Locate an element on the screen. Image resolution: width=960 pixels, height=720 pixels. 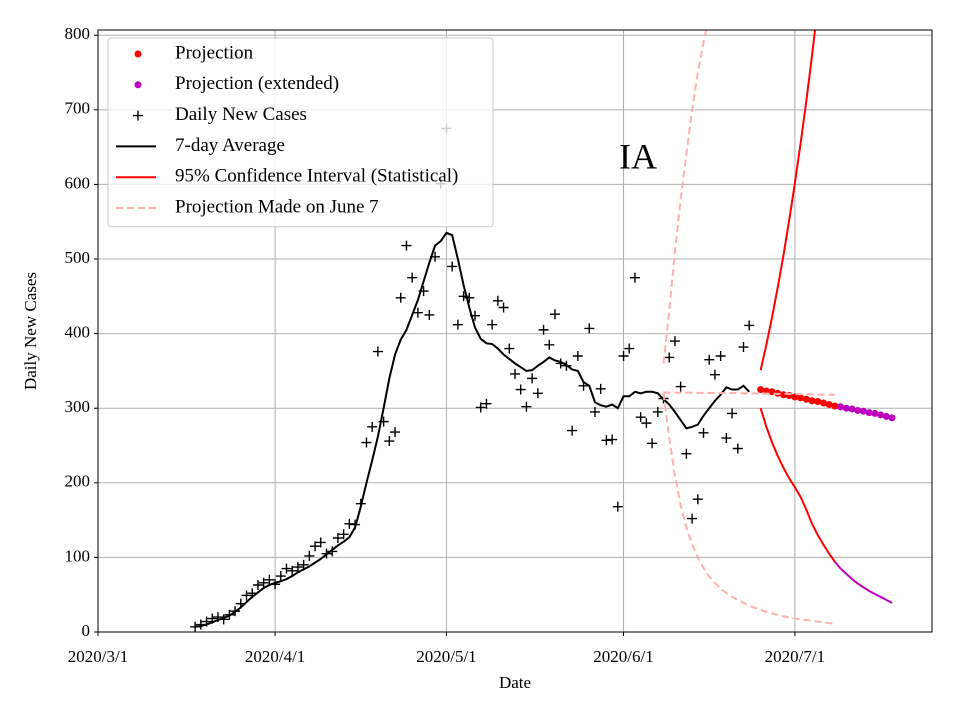
y-tick-label: 200 is located at coordinates (78, 481).